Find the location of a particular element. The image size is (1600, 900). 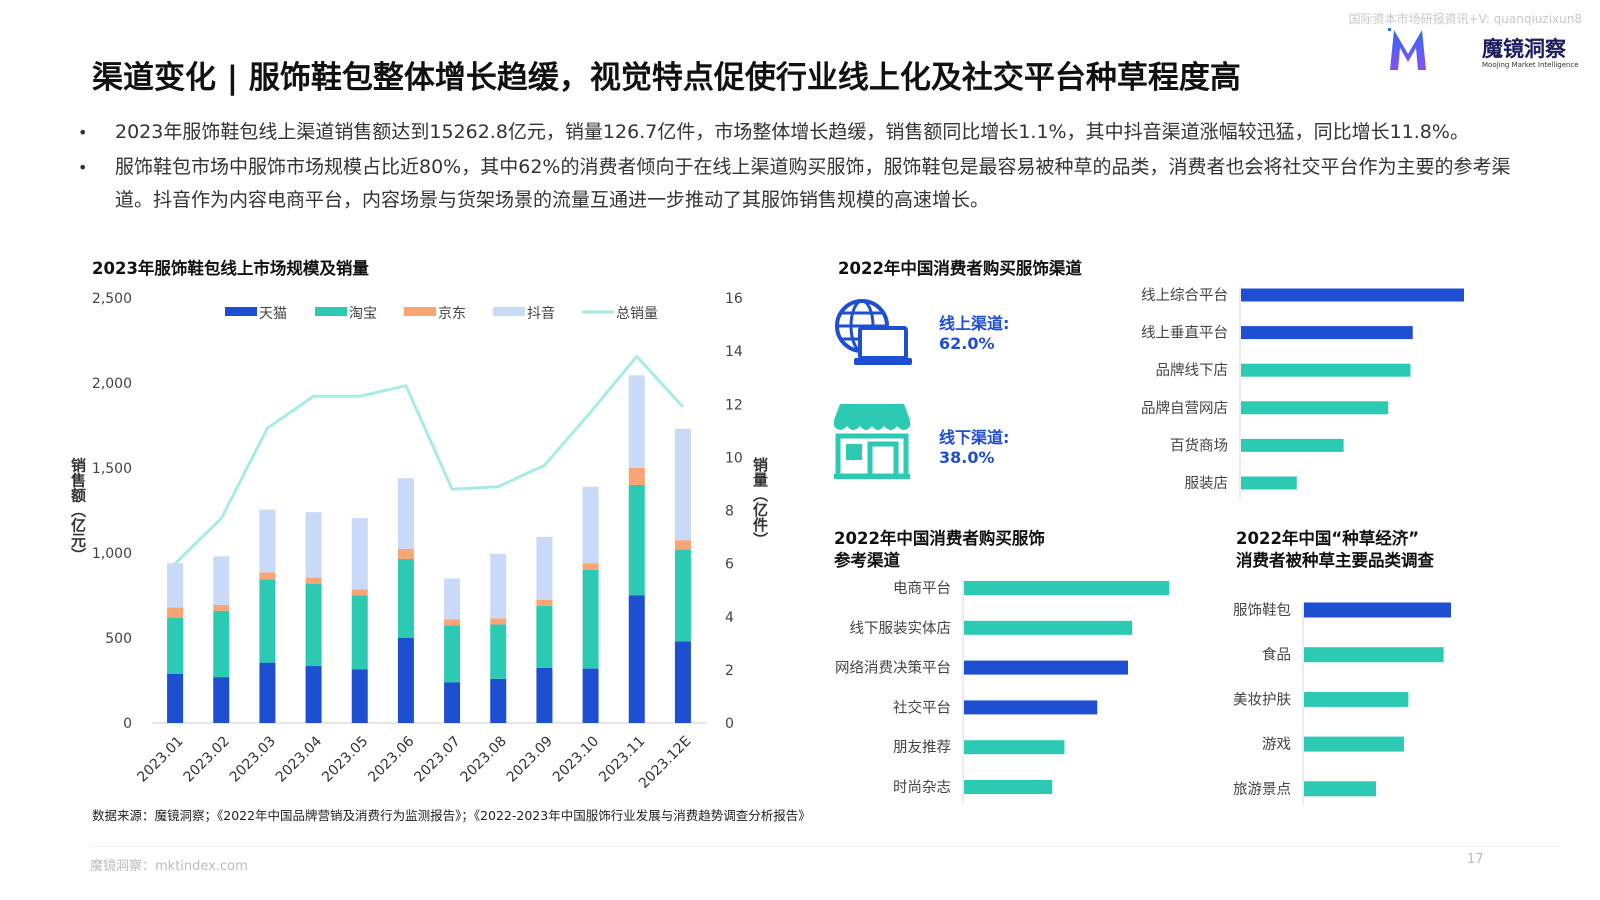

online-channel-value: 62.0% is located at coordinates (967, 343).